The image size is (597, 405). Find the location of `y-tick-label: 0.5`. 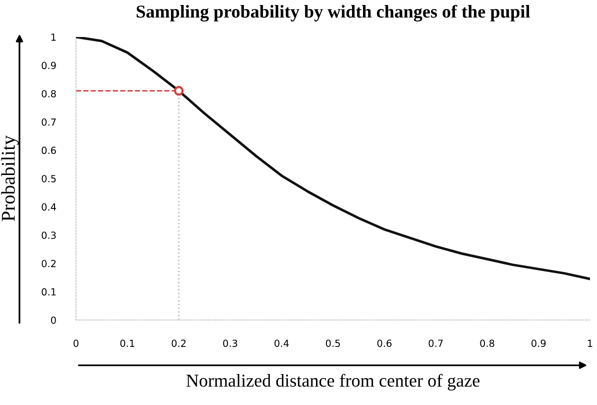

y-tick-label: 0.5 is located at coordinates (49, 178).